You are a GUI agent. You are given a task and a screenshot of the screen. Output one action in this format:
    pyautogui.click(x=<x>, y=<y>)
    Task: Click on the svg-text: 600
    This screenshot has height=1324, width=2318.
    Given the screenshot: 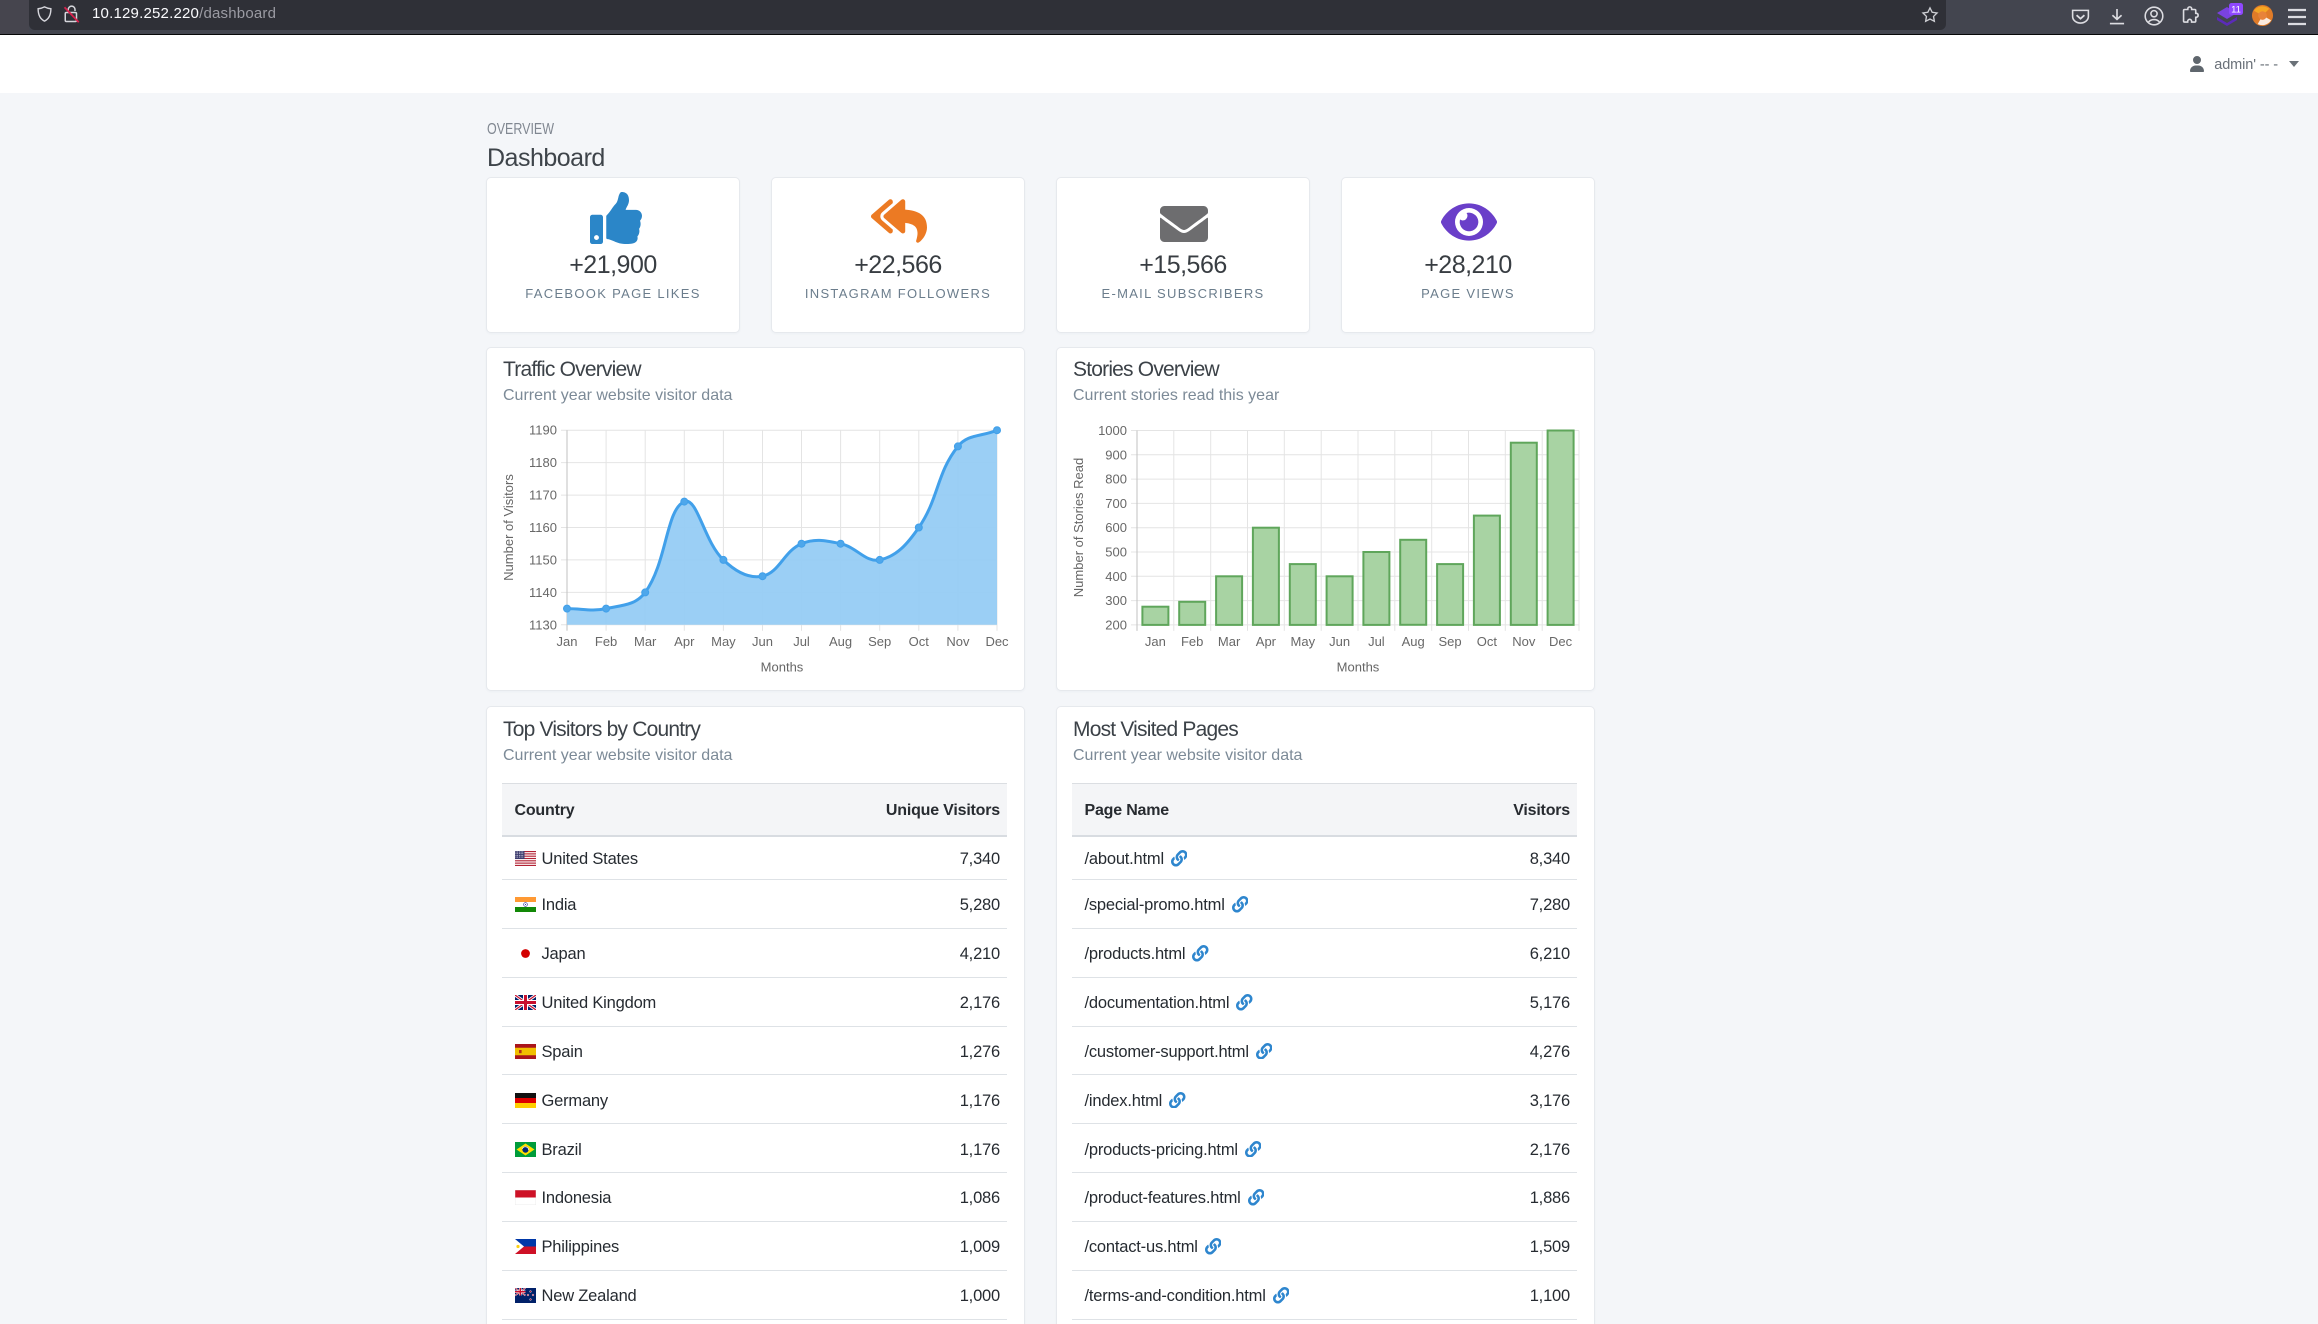 What is the action you would take?
    pyautogui.click(x=1116, y=527)
    